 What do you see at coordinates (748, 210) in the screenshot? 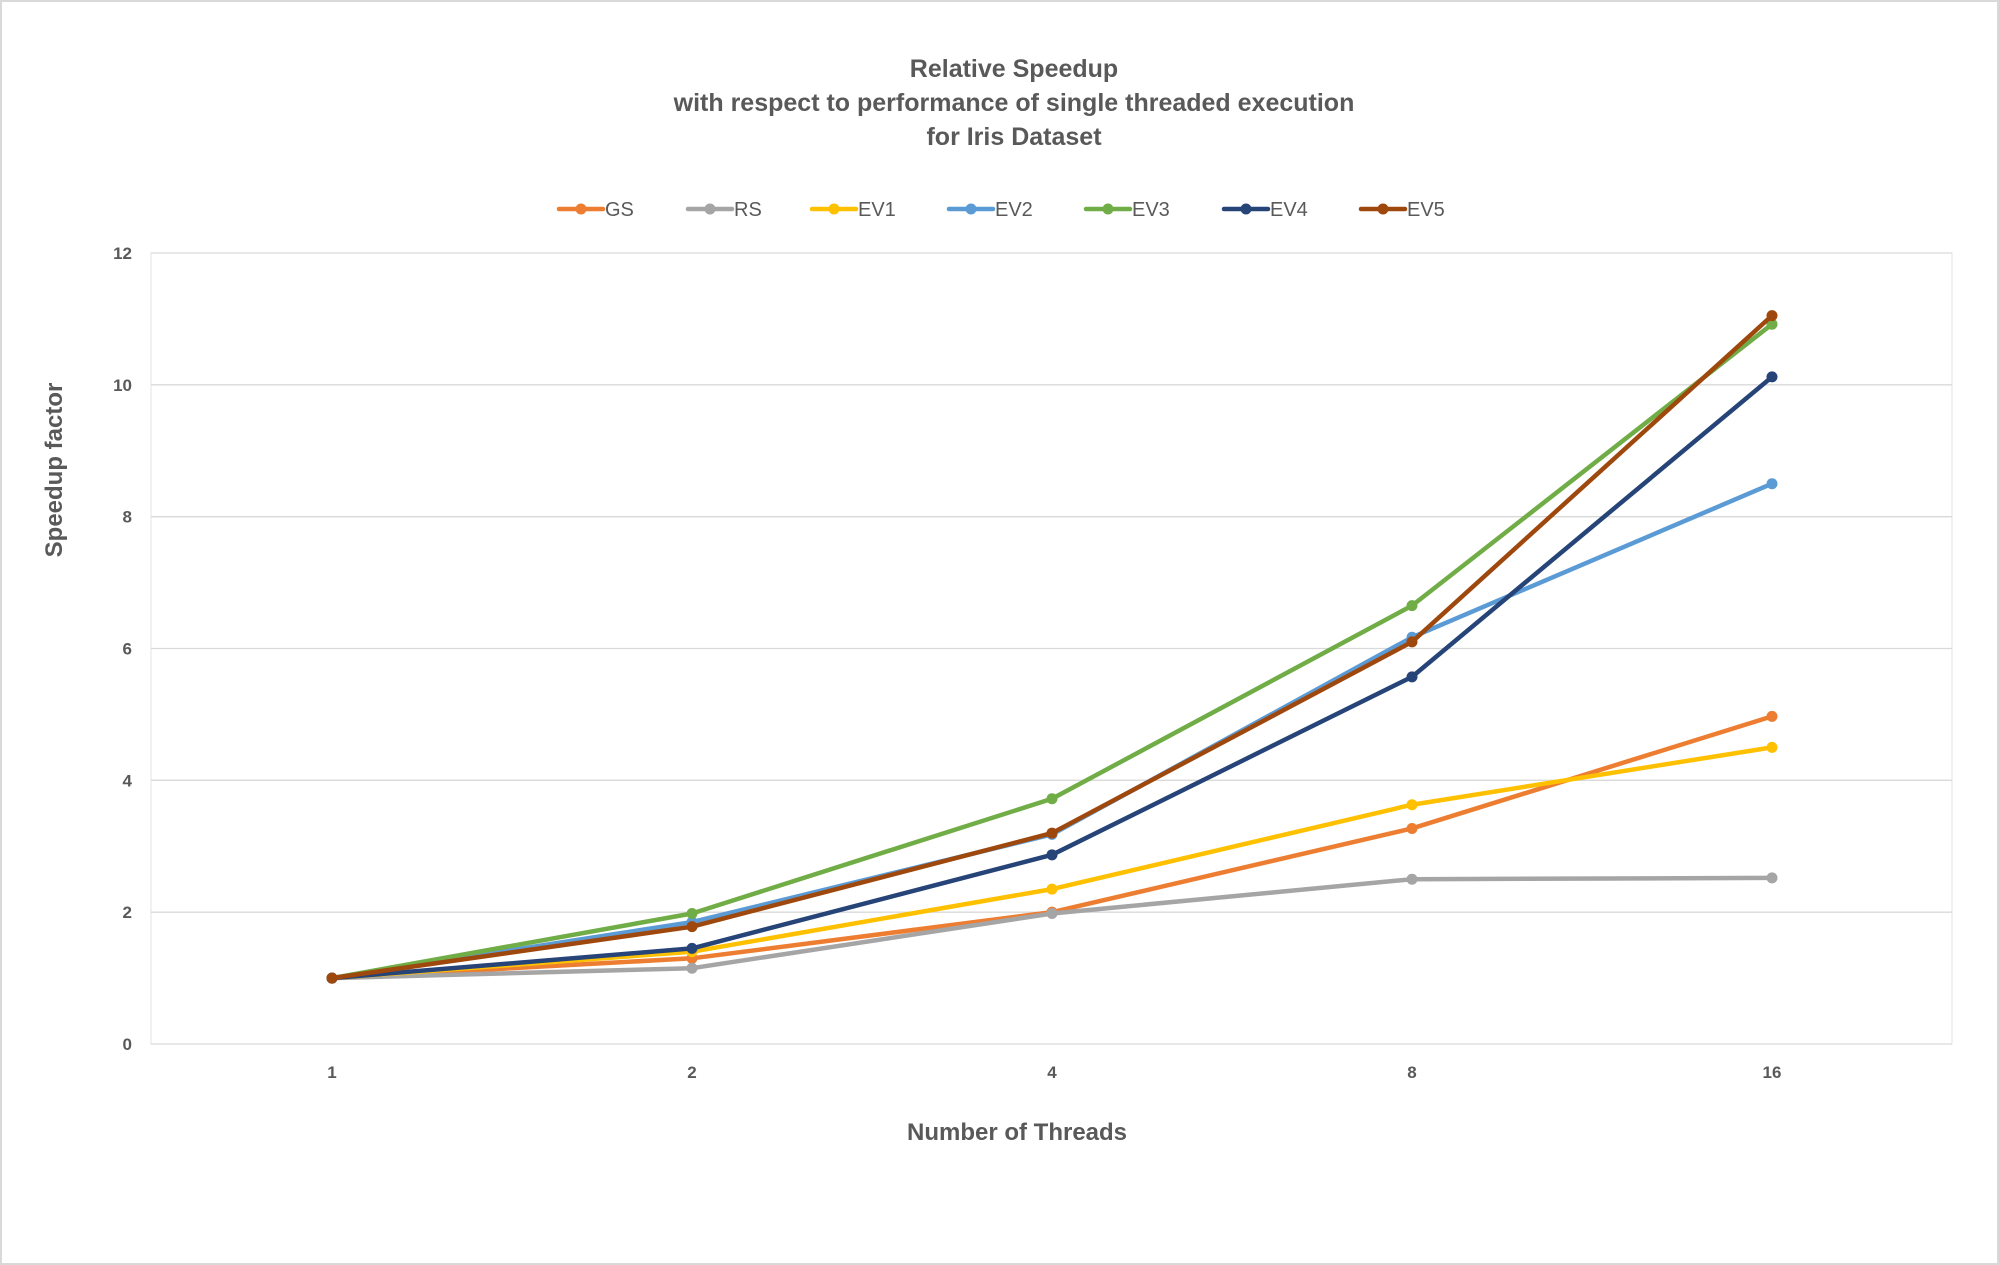
I see `legend-label: RS` at bounding box center [748, 210].